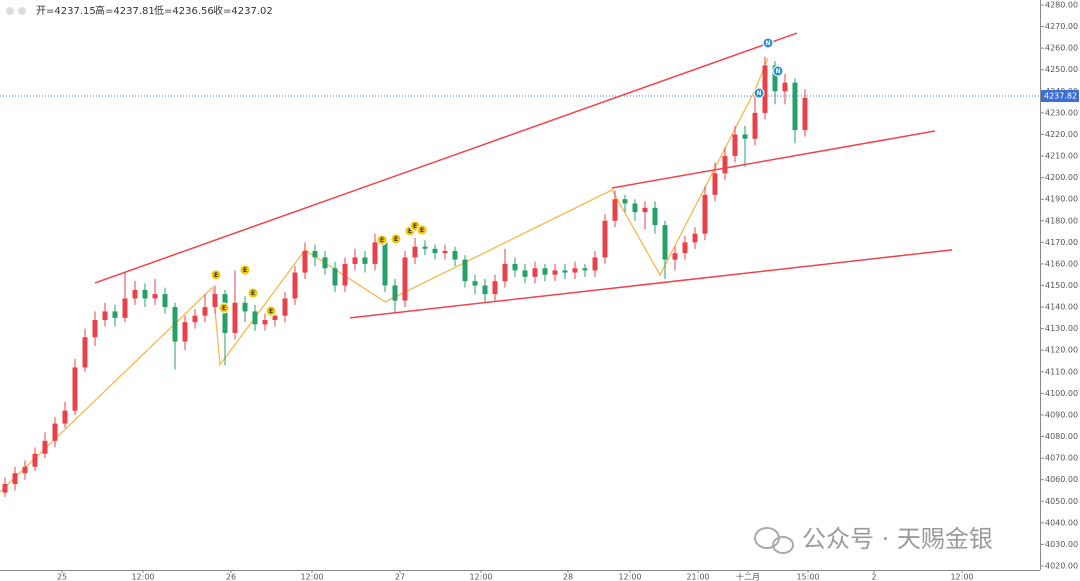  Describe the element at coordinates (1061, 285) in the screenshot. I see `y-tick-label: 4150.00` at that location.